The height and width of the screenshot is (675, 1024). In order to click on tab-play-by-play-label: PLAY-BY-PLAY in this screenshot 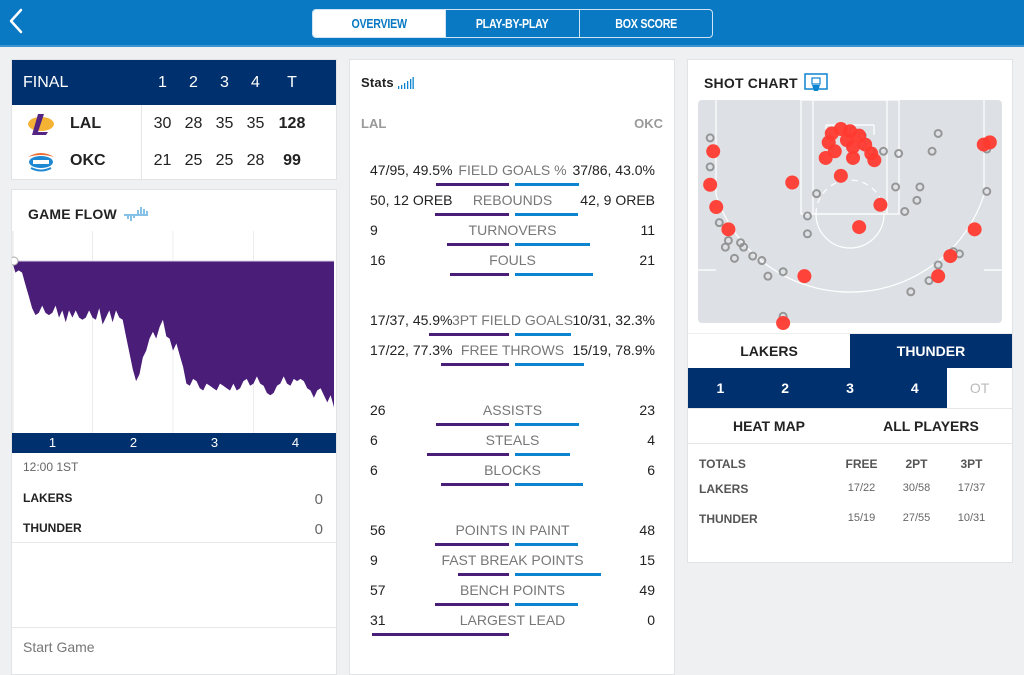, I will do `click(512, 23)`.